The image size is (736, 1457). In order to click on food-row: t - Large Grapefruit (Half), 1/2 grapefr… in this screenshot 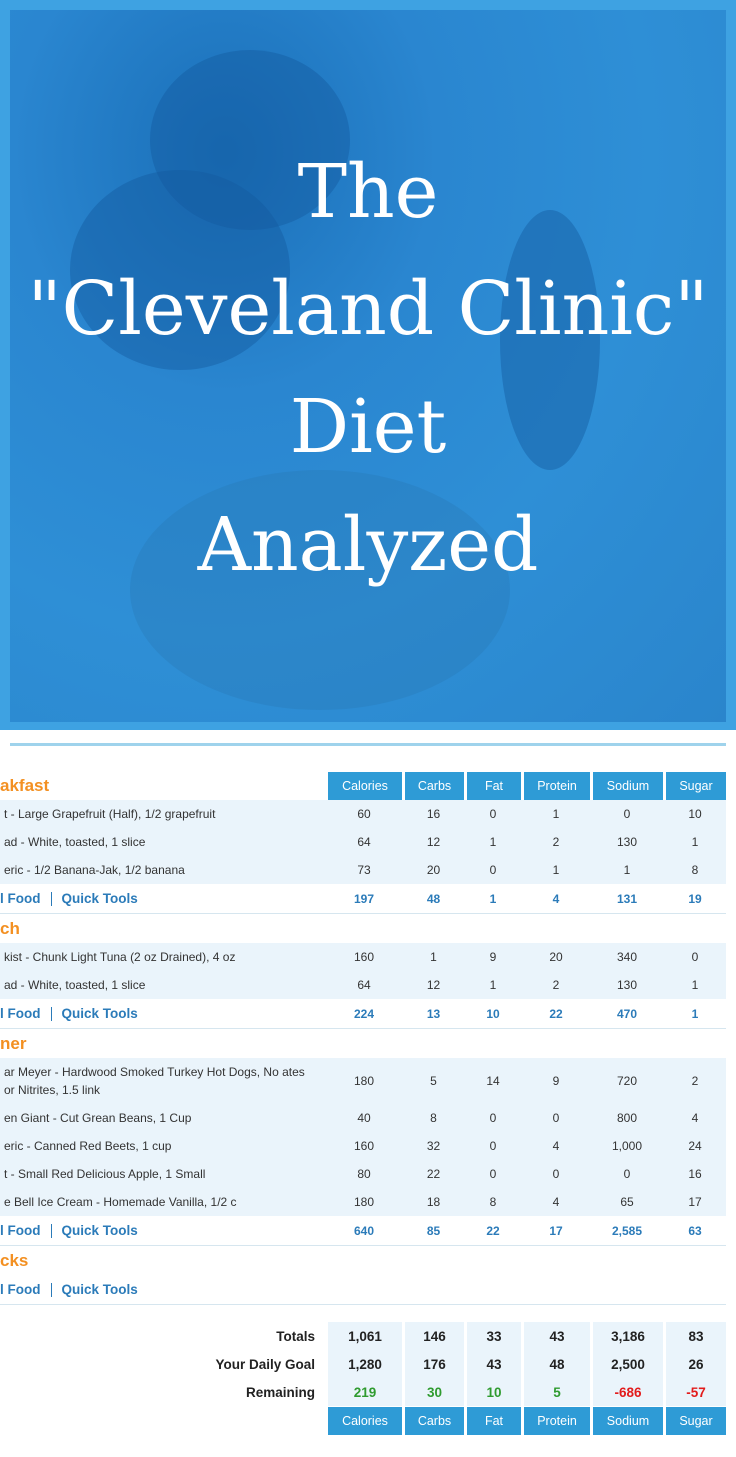, I will do `click(363, 814)`.